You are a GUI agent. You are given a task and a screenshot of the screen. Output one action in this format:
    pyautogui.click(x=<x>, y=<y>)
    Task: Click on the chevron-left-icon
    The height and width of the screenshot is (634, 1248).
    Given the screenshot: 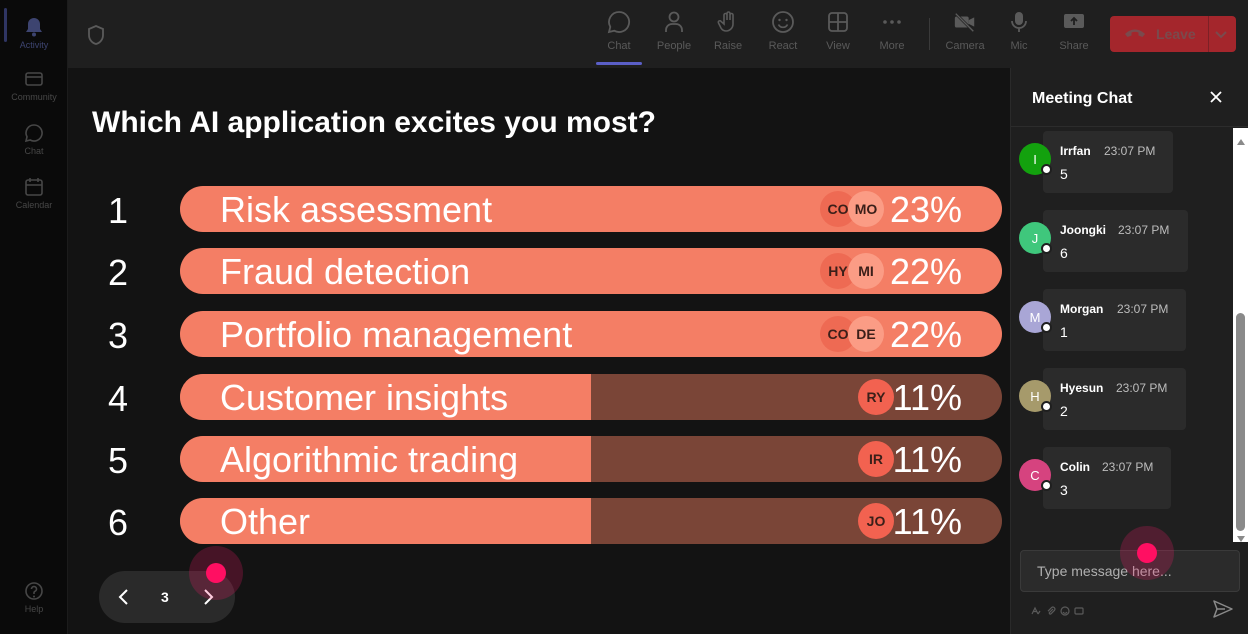 What is the action you would take?
    pyautogui.click(x=124, y=599)
    